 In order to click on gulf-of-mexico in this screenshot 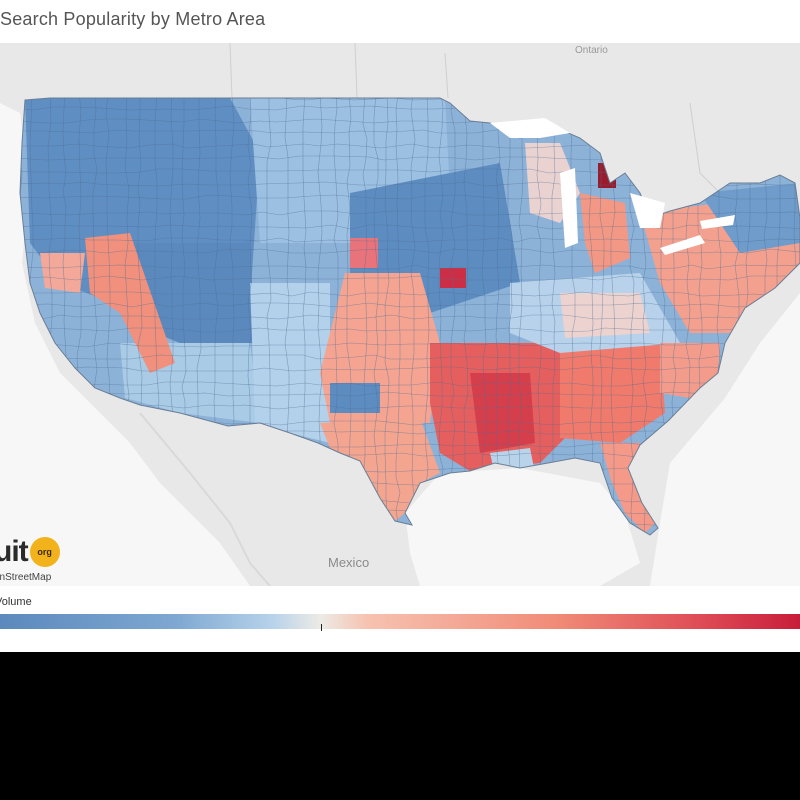, I will do `click(522, 527)`.